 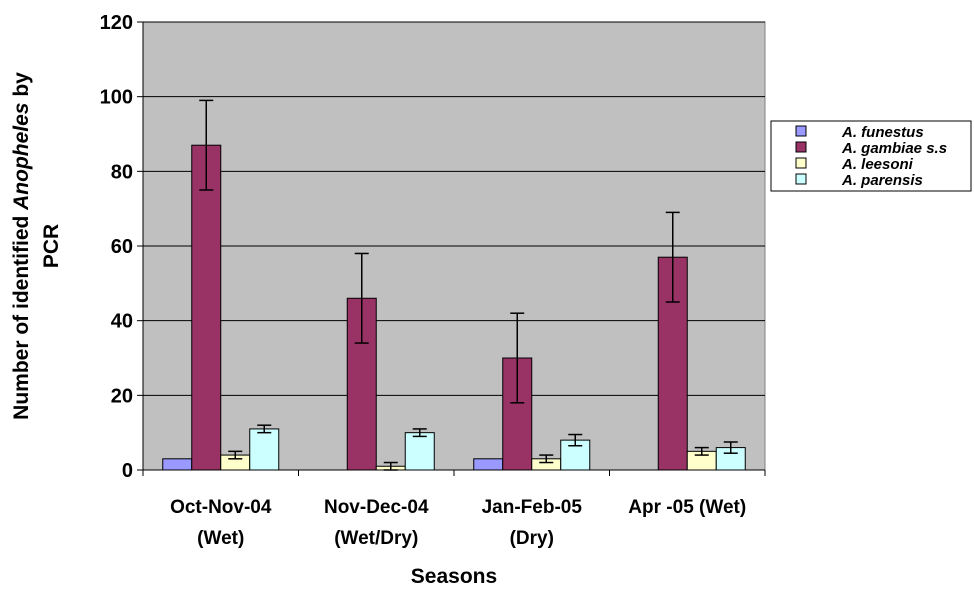 What do you see at coordinates (51, 246) in the screenshot?
I see `y-axis-title-line2: PCR` at bounding box center [51, 246].